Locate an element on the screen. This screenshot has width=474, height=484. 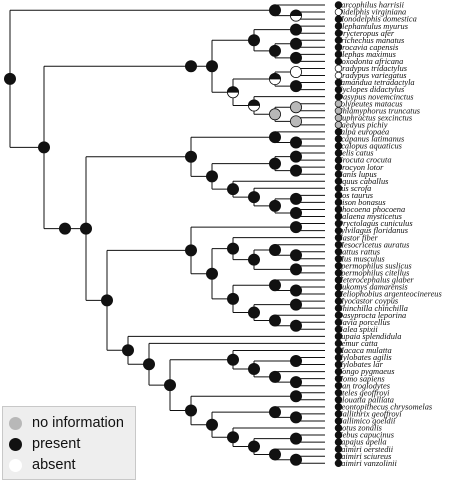
taxon-label: Hylobates lar is located at coordinates (360, 364).